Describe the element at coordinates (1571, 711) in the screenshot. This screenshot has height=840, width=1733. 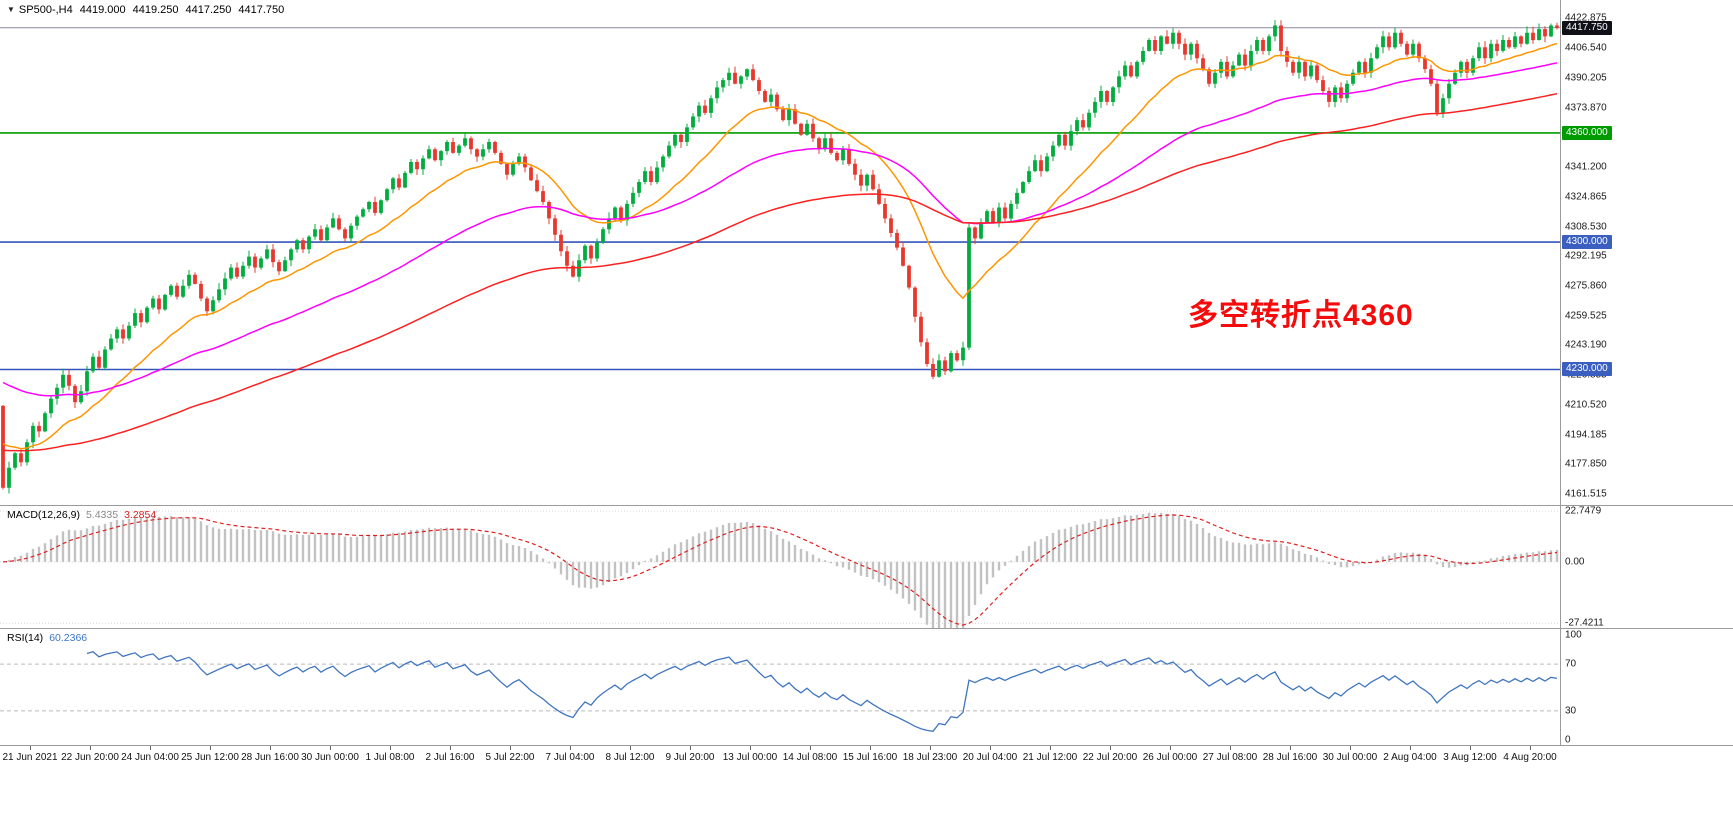
I see `rsi-axis-label: 30` at that location.